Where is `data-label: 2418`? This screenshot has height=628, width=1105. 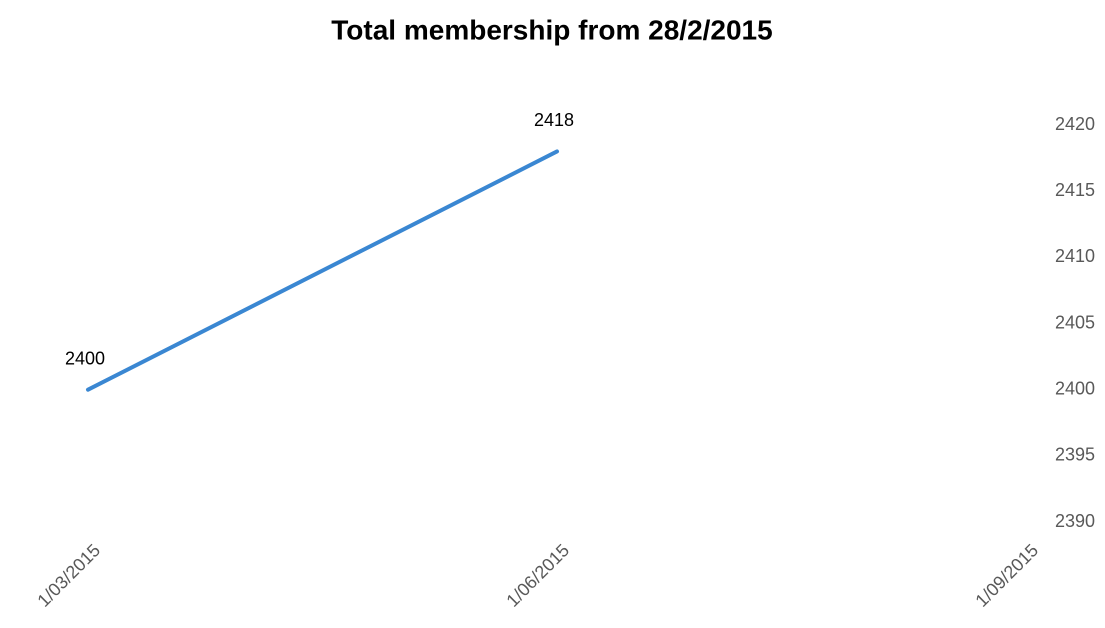
data-label: 2418 is located at coordinates (554, 120).